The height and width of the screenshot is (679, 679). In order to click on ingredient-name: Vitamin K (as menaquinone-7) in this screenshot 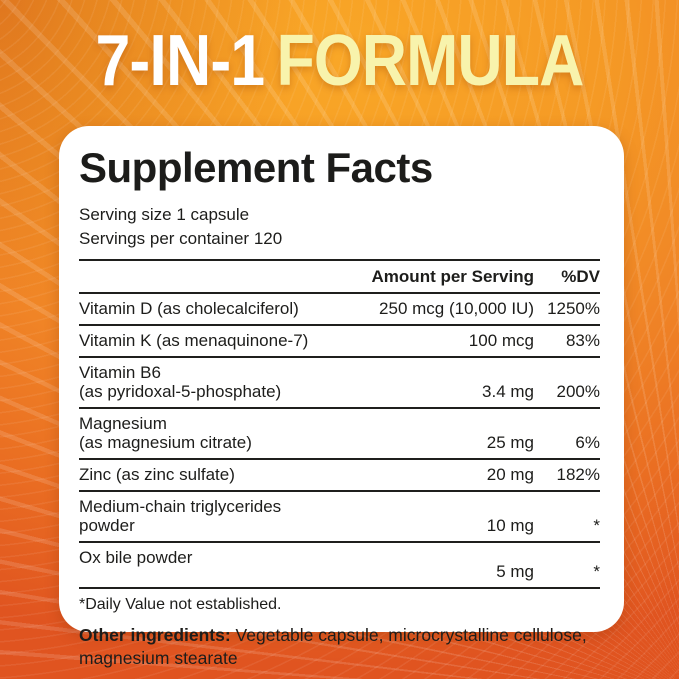, I will do `click(194, 340)`.